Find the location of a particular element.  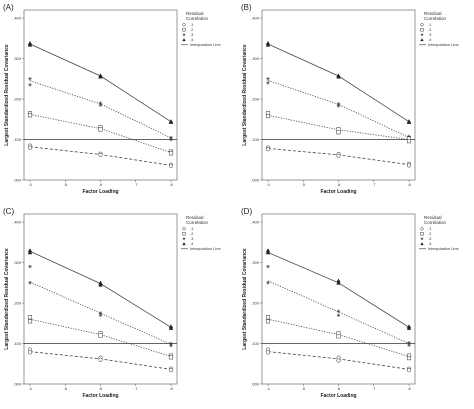

x-axis-label: Factor Loading is located at coordinates (338, 396).